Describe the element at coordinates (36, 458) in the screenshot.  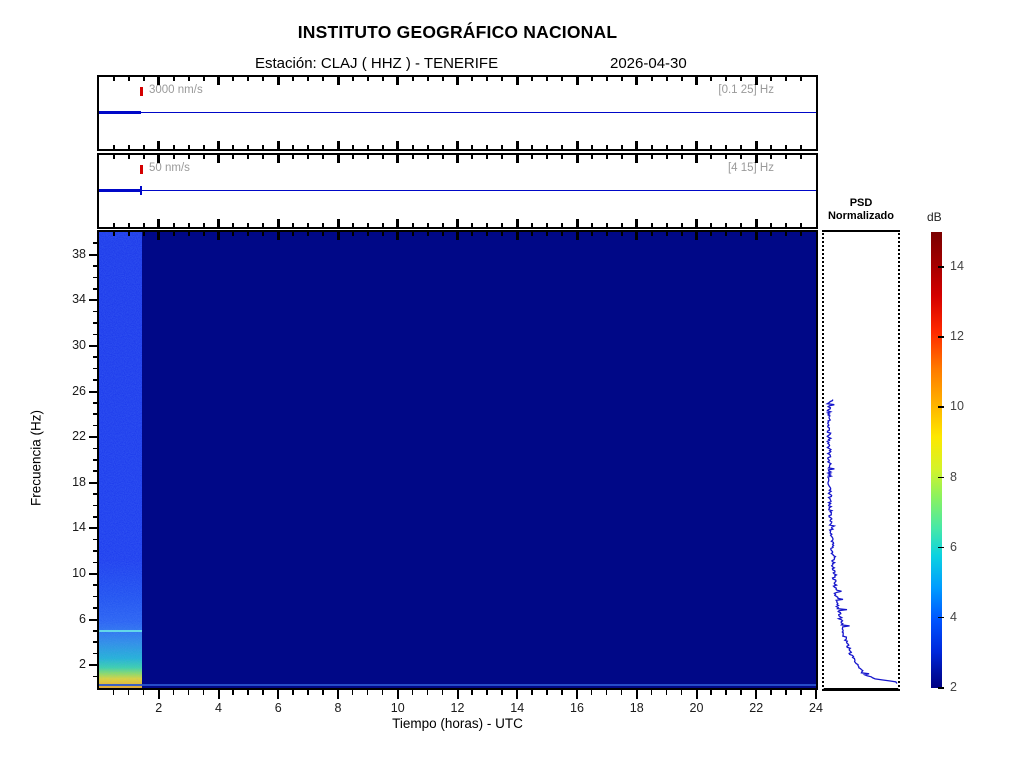
I see `y-axis-title: Frecuencia (Hz)` at that location.